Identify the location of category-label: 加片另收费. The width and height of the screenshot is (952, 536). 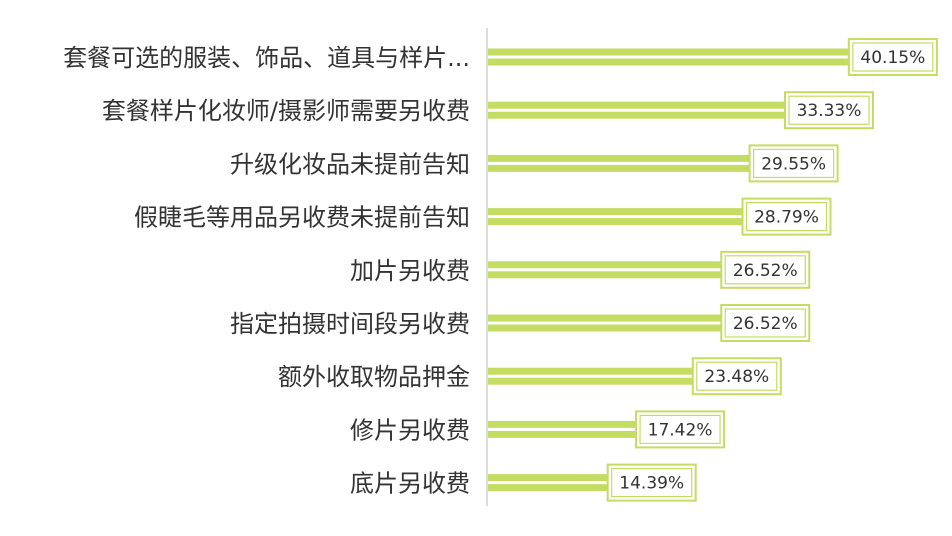
(410, 271).